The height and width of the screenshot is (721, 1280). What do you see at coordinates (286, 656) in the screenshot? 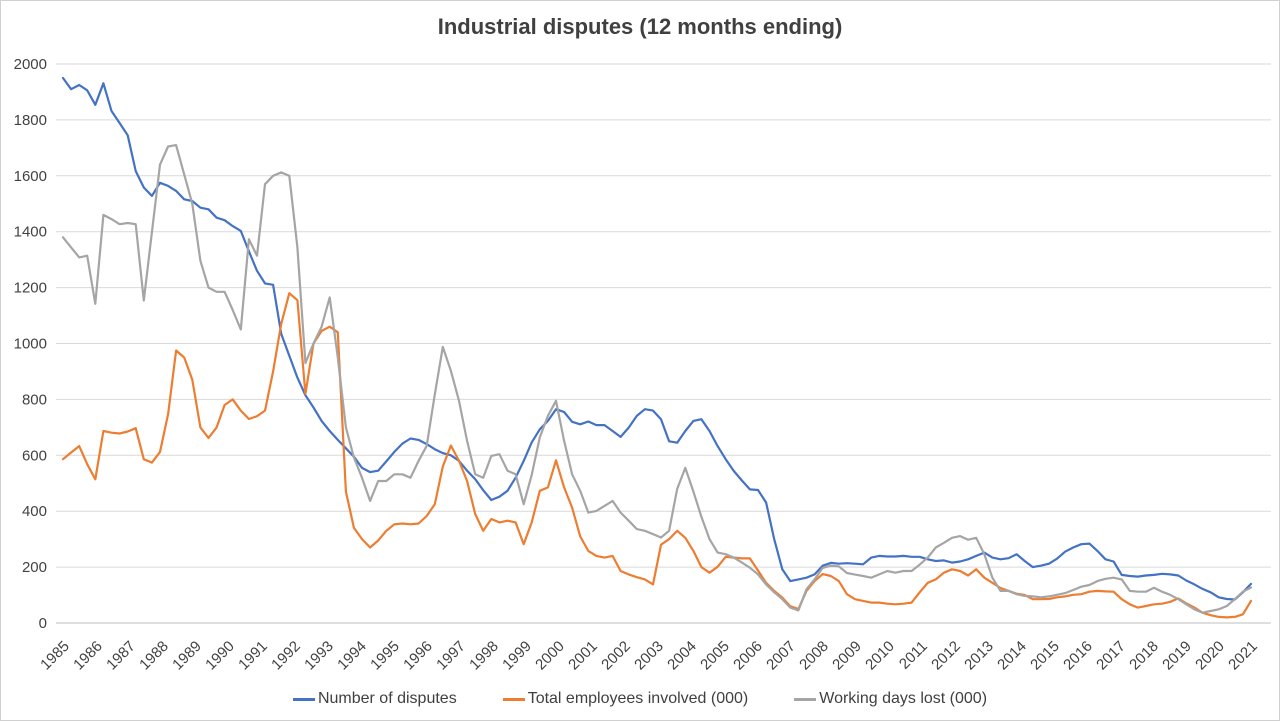
I see `x-axis-tick-label: 1992` at bounding box center [286, 656].